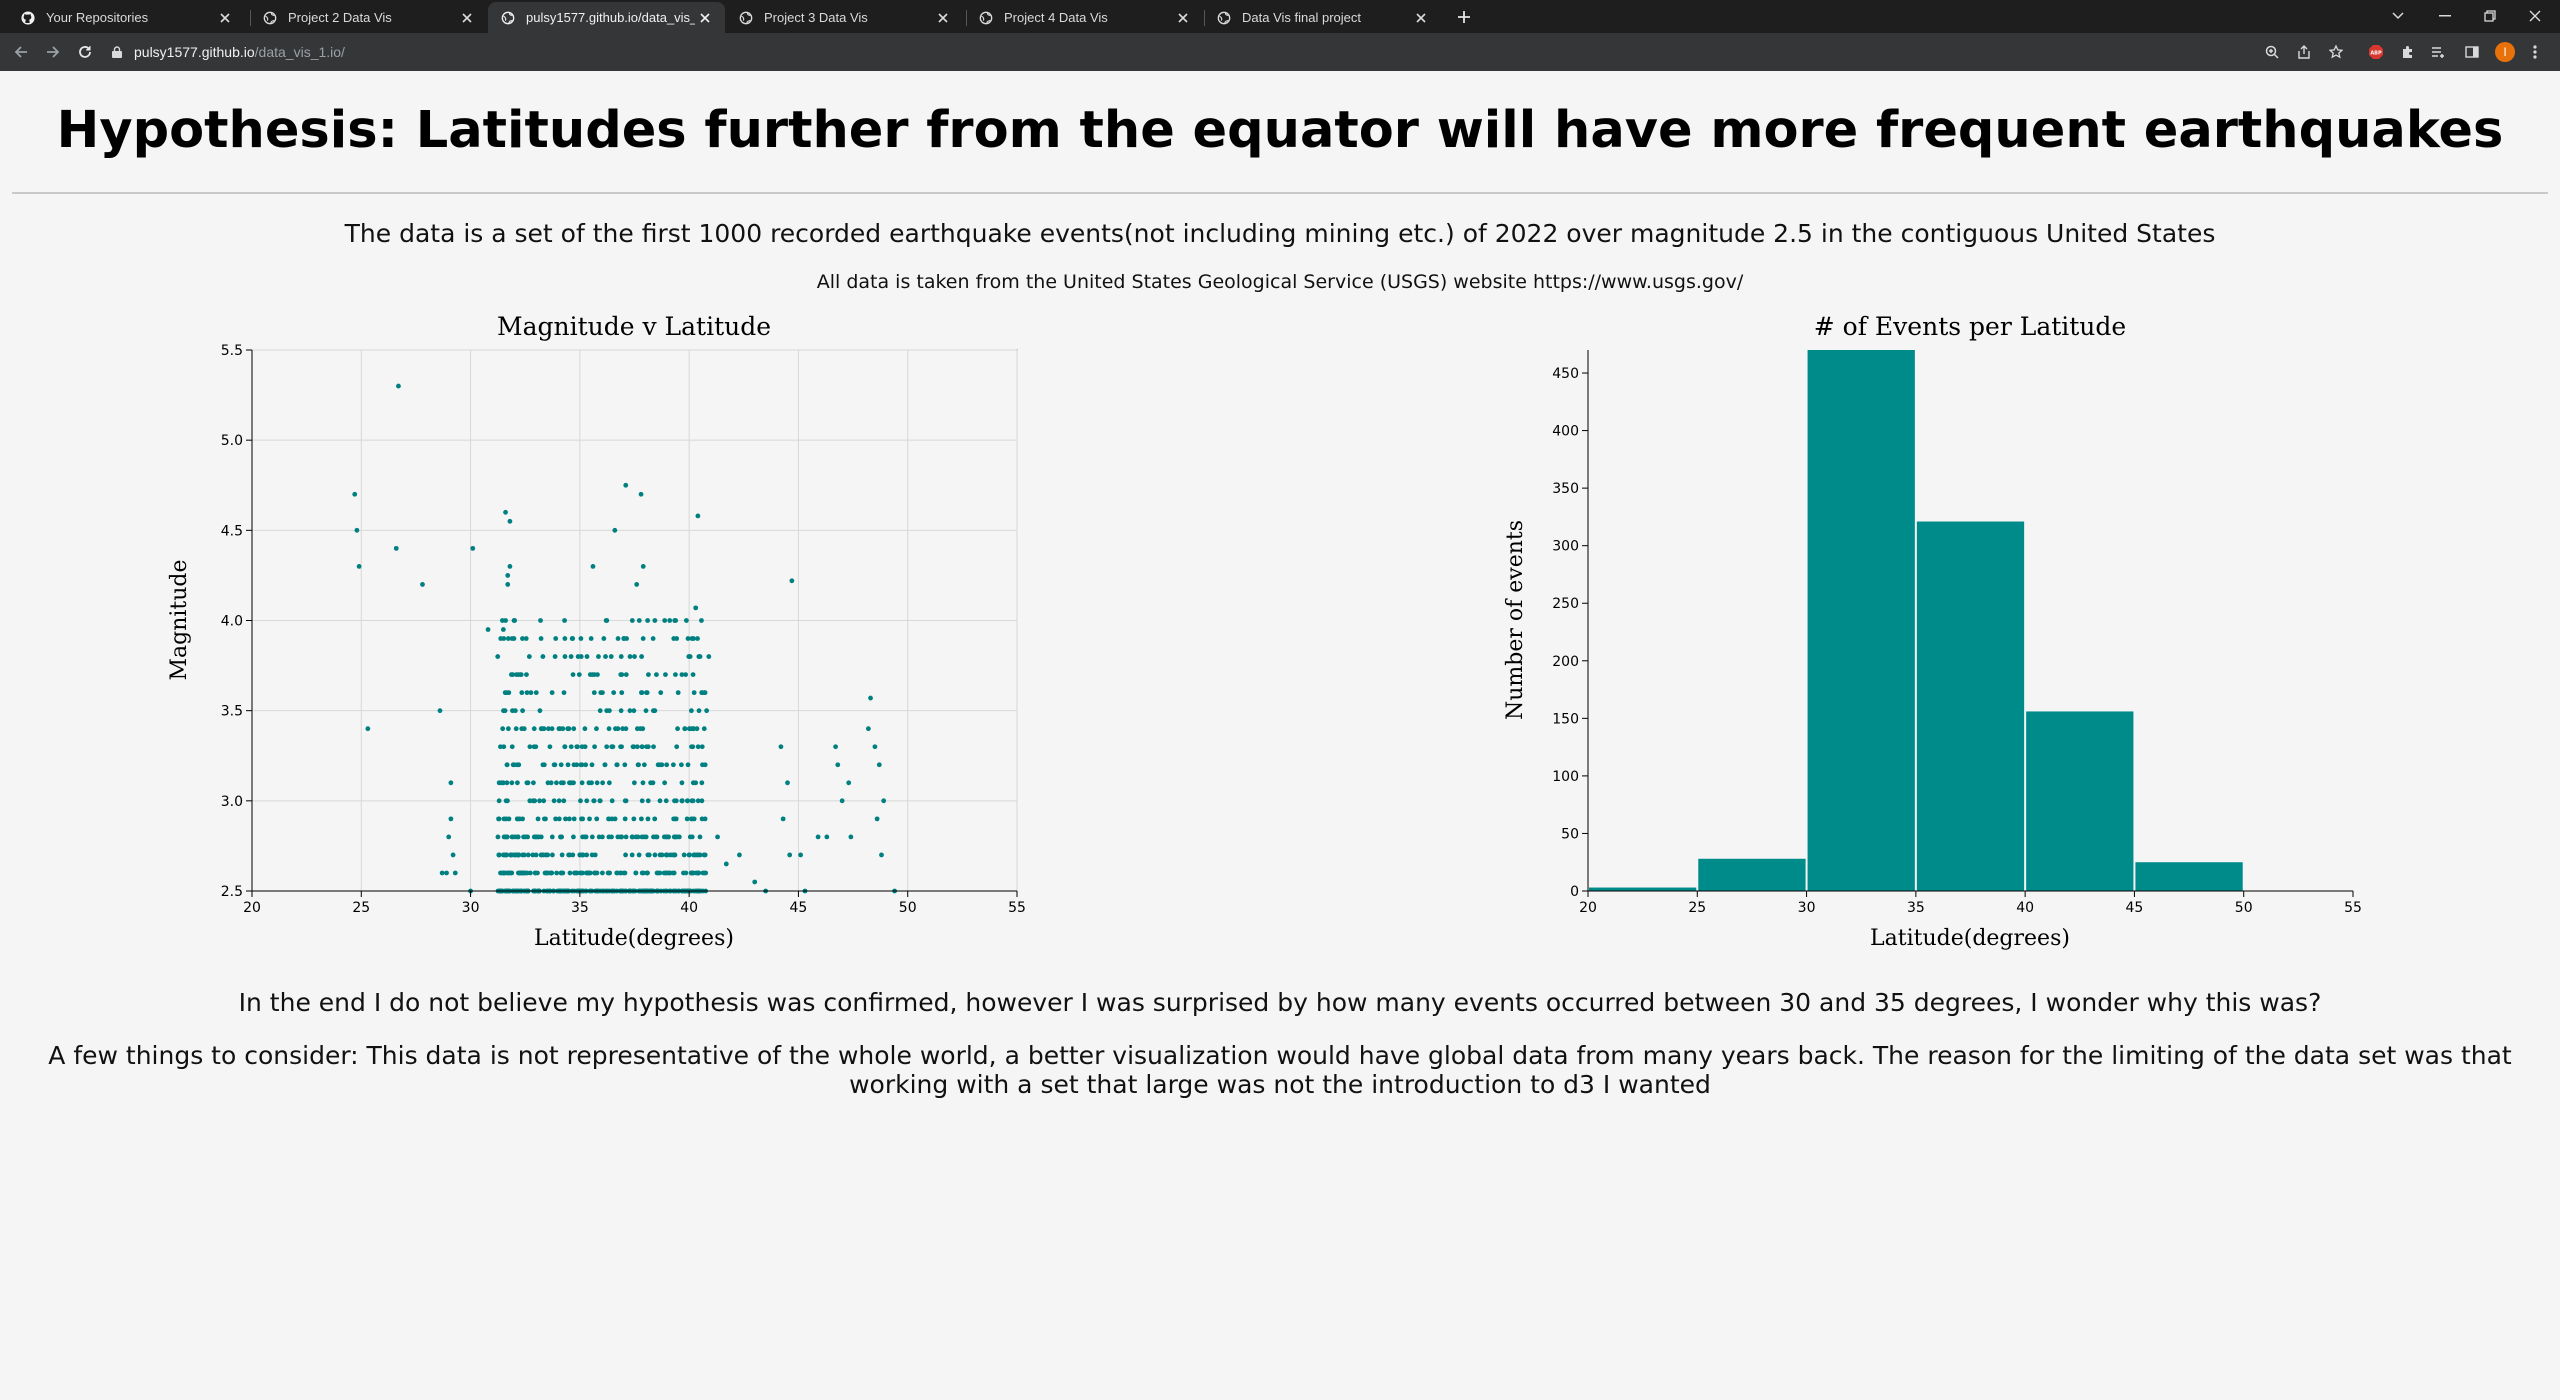 This screenshot has width=2560, height=1400. Describe the element at coordinates (1970, 938) in the screenshot. I see `hist-x-label: Latitude(degrees)` at that location.